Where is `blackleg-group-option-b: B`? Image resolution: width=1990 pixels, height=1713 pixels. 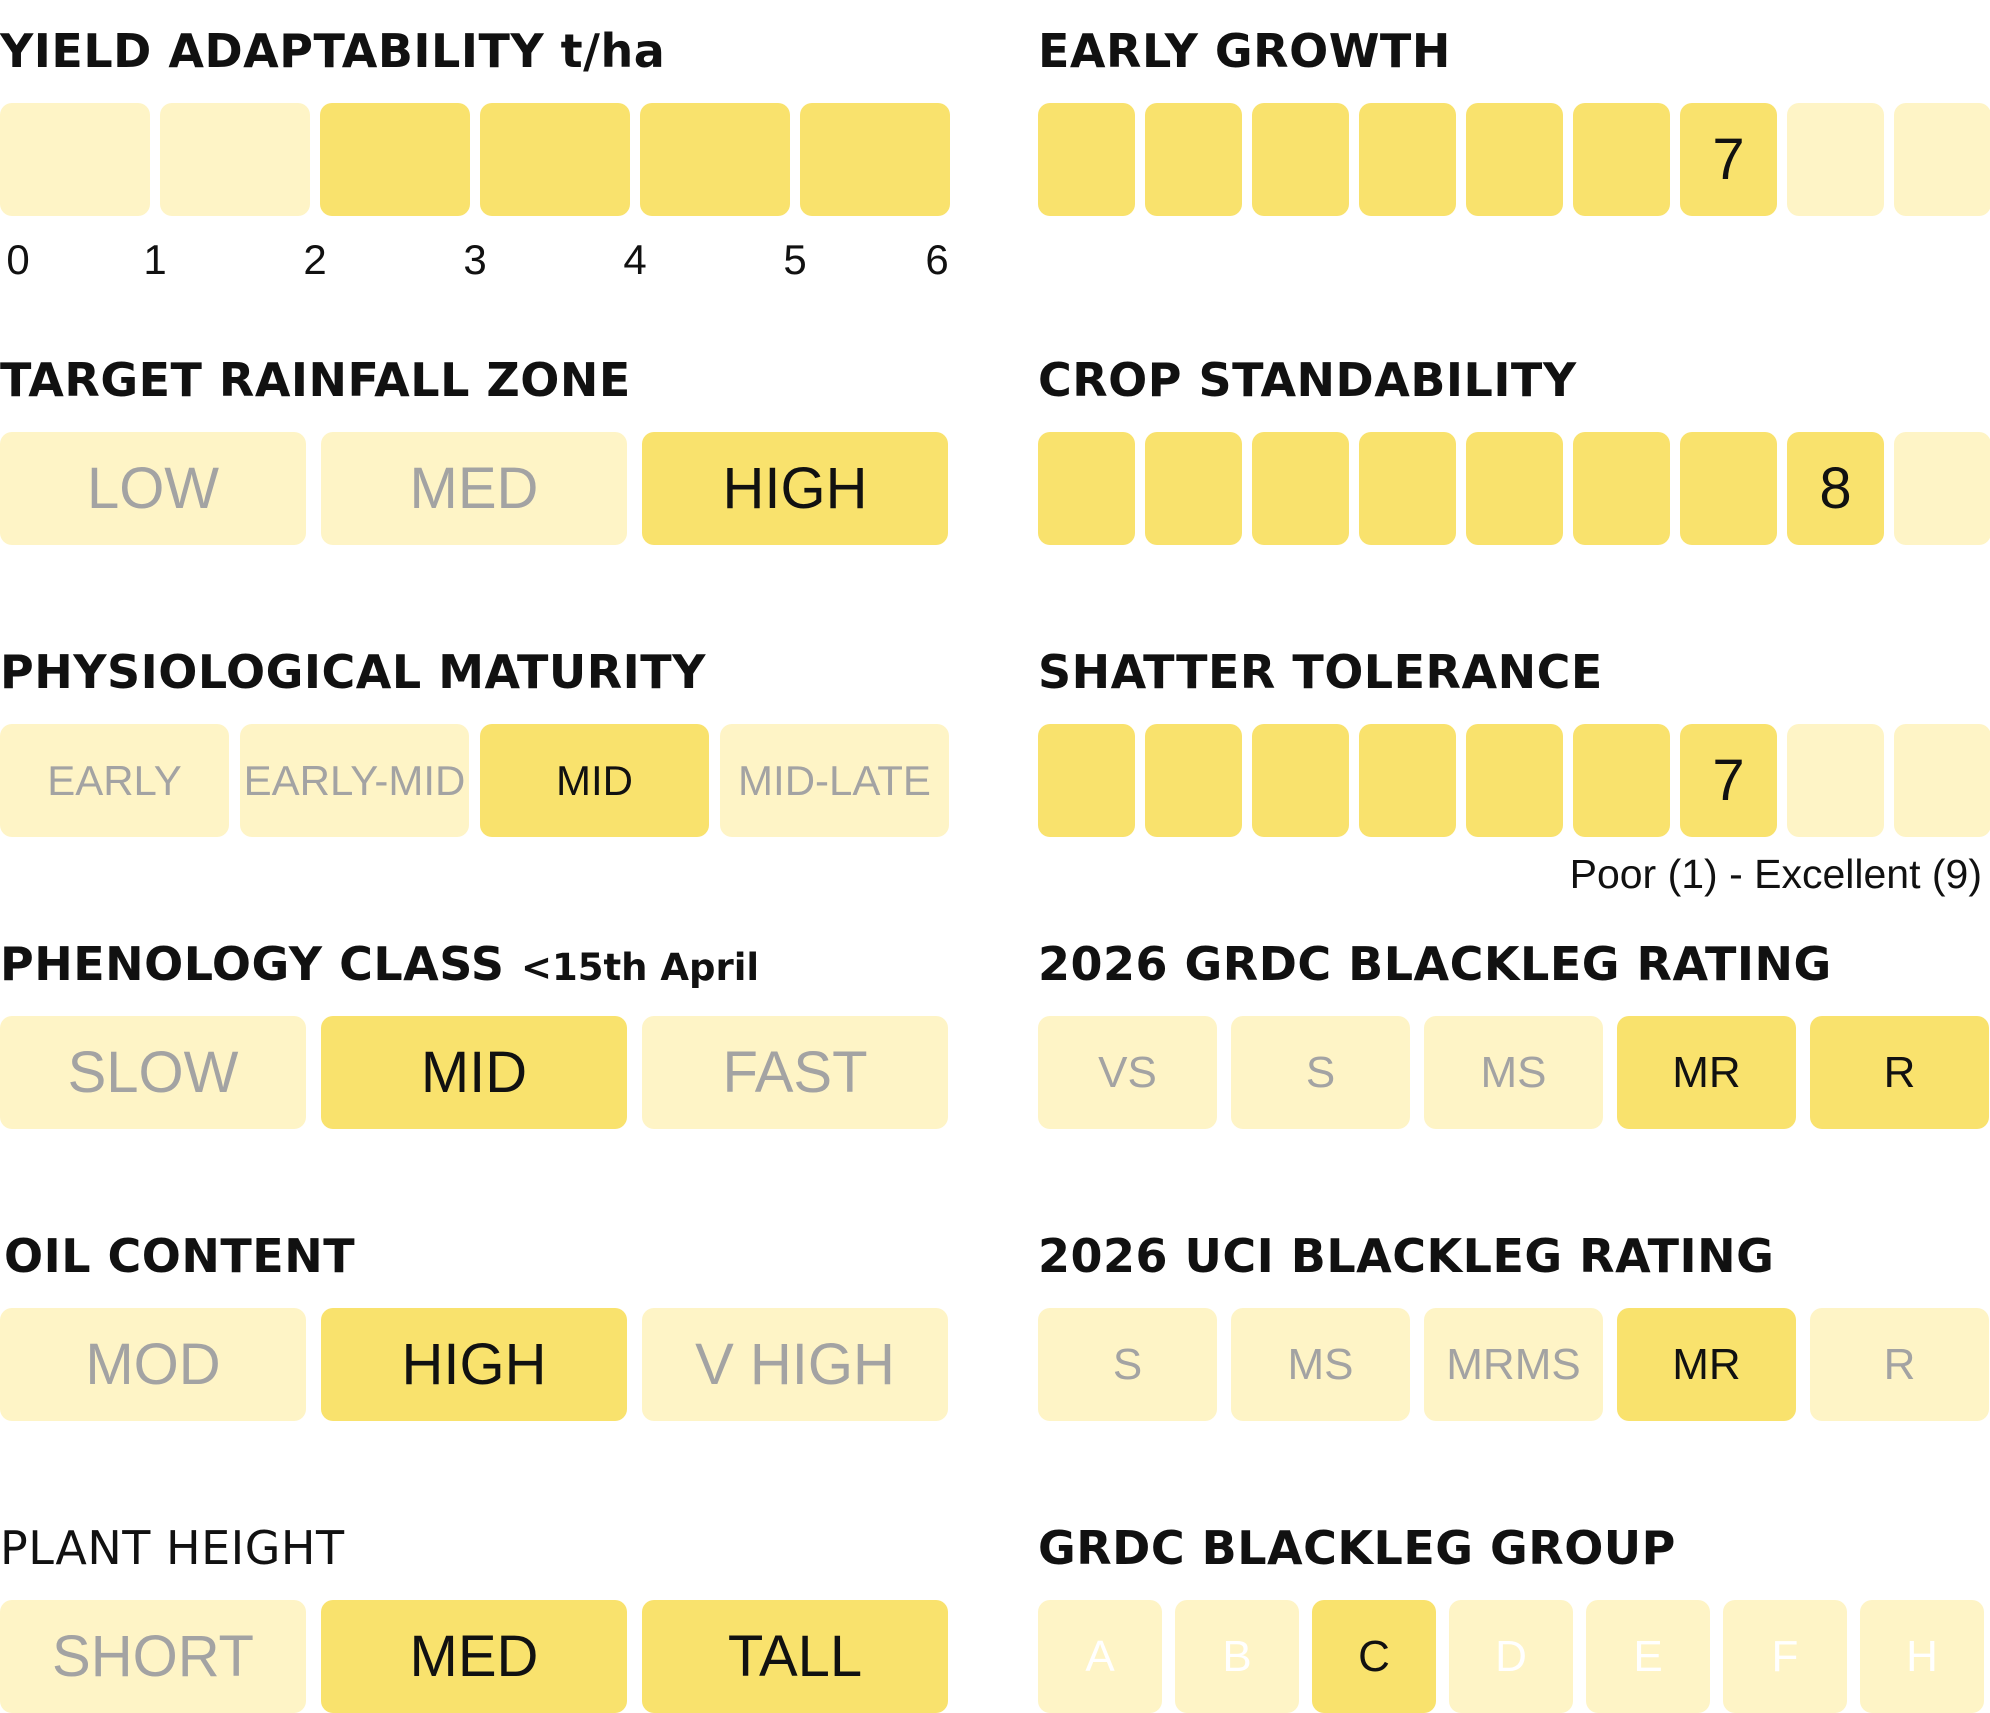 blackleg-group-option-b: B is located at coordinates (1237, 1656).